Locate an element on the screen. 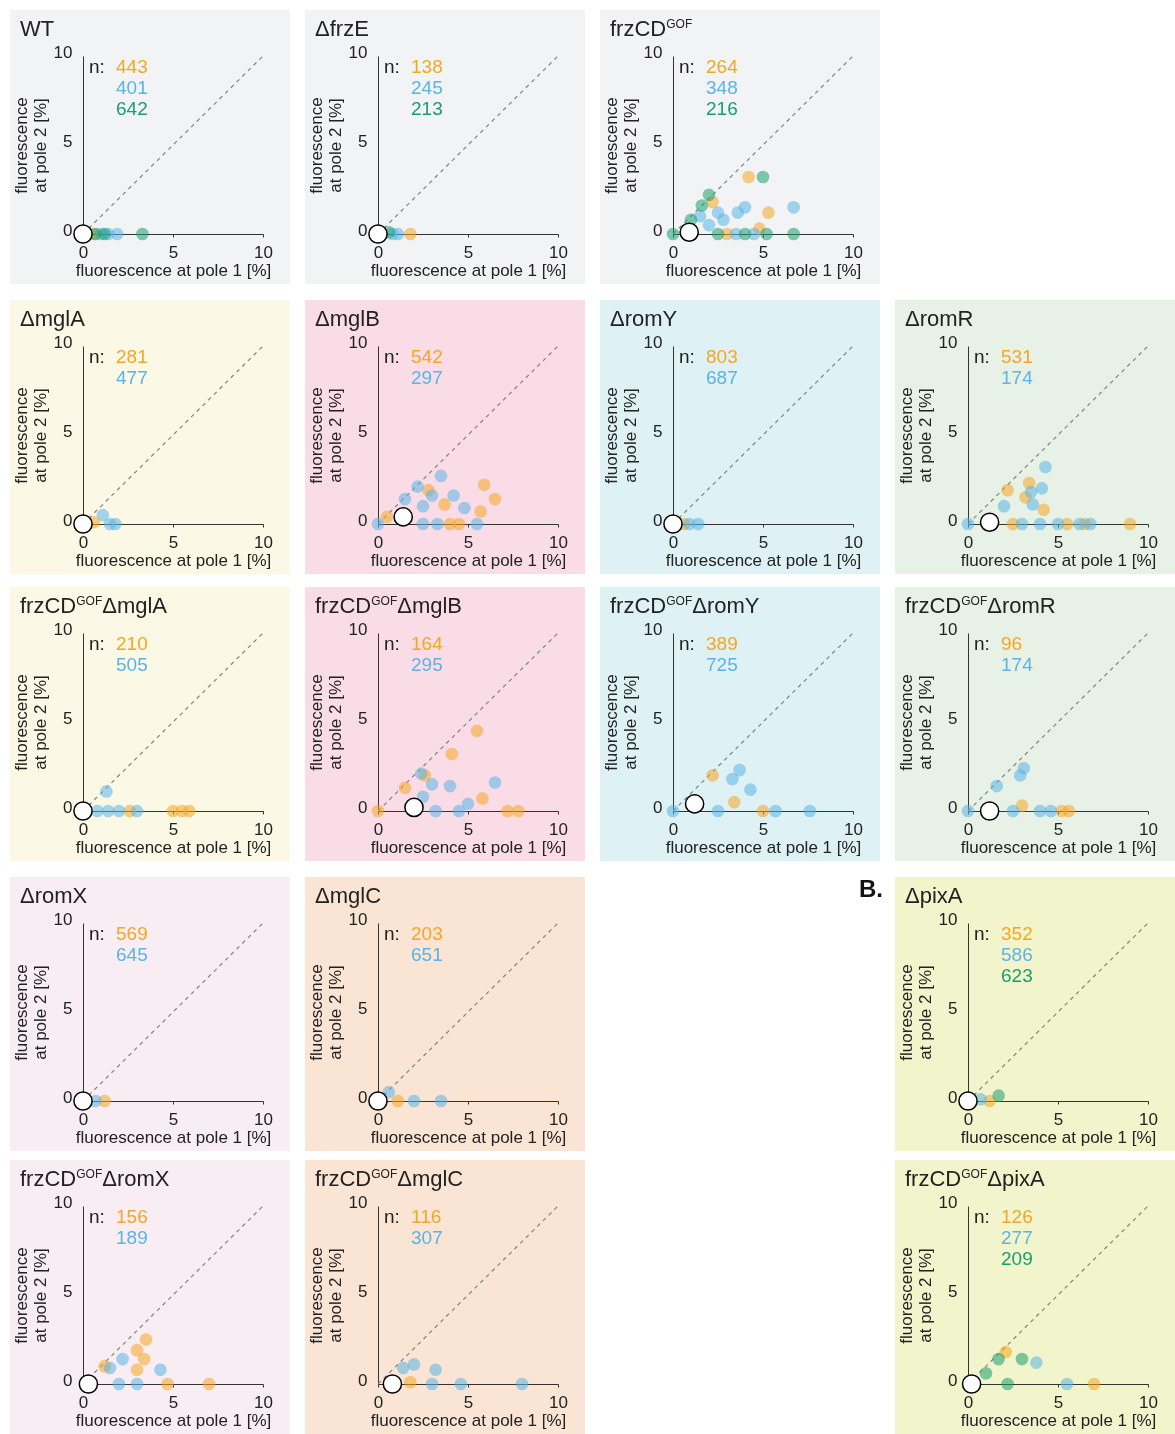  text: 505 is located at coordinates (132, 664).